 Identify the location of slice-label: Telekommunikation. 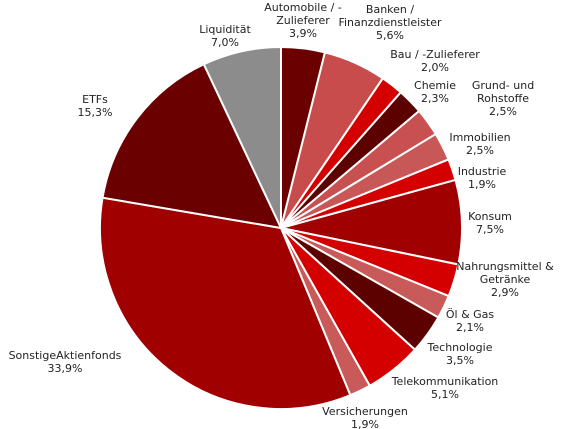
(445, 381).